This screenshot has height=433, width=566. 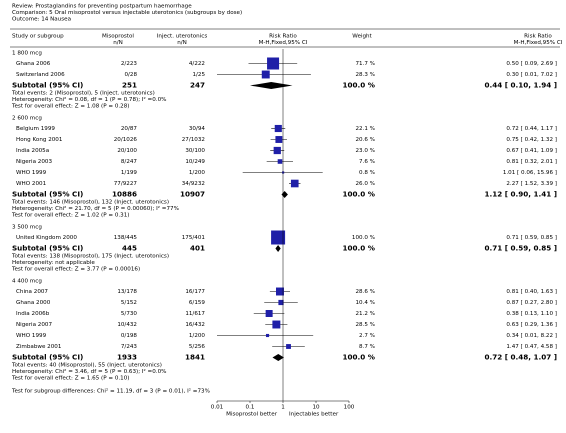 I want to click on ci-text: 0.30 [ 0.01, 7.02 ], so click(x=531, y=75).